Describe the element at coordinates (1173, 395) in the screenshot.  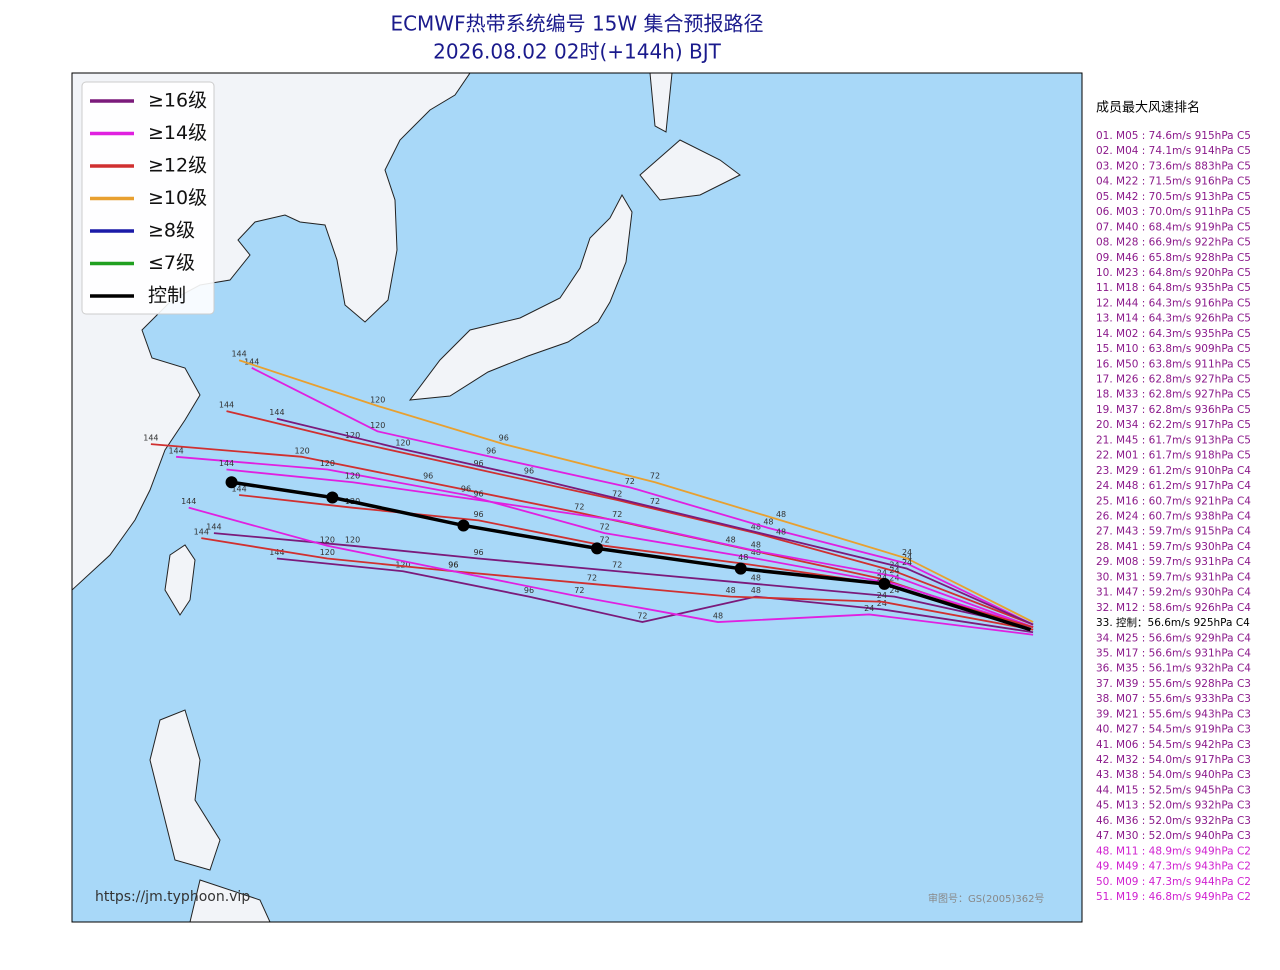
I see `ranking-item: 18. M33 : 62.8m/s 927hPa C5` at that location.